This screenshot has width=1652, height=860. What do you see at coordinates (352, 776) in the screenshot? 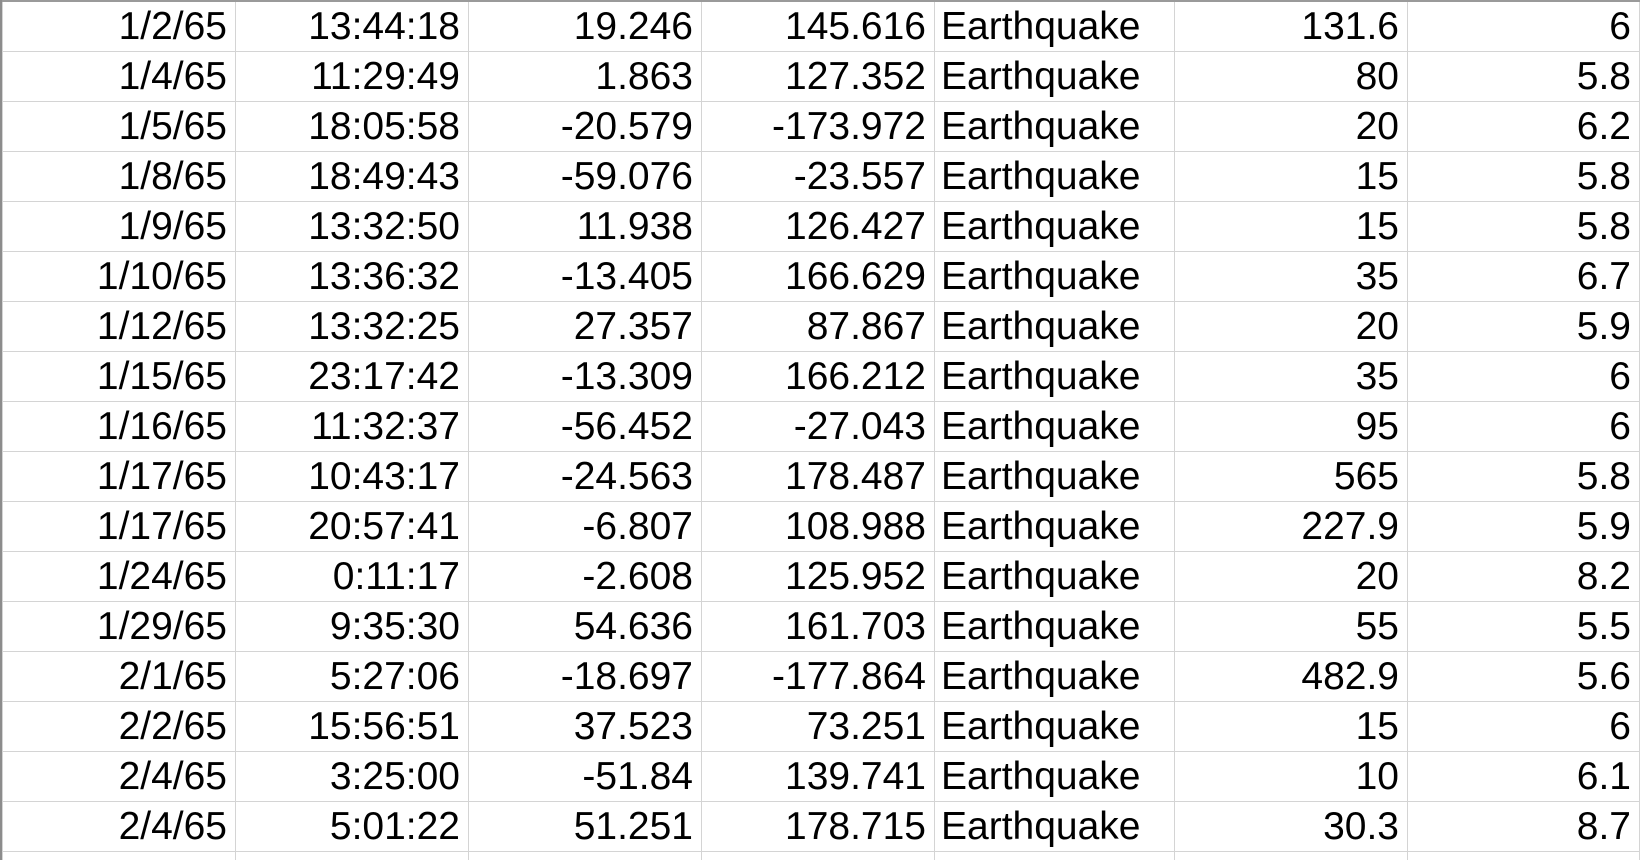
I see `time-cell: 3:25:00` at bounding box center [352, 776].